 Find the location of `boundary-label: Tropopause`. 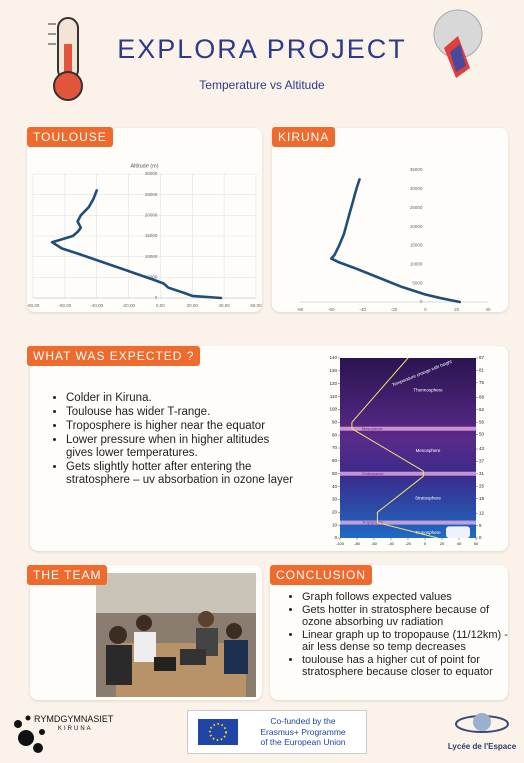

boundary-label: Tropopause is located at coordinates (373, 522).